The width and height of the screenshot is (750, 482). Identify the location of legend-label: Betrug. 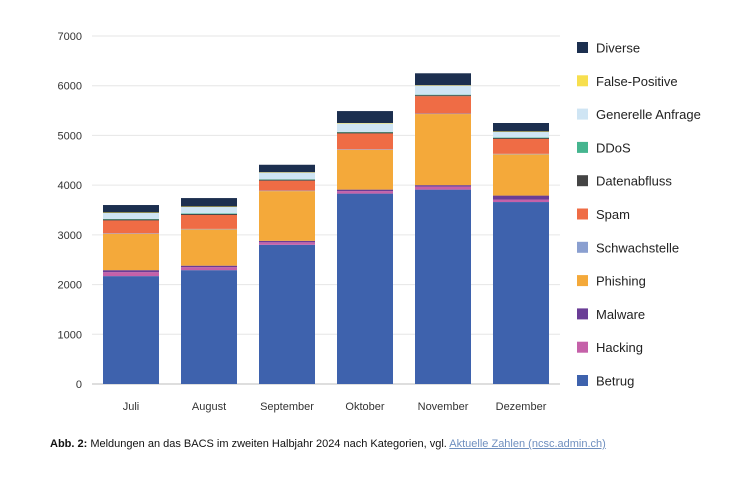
(615, 381).